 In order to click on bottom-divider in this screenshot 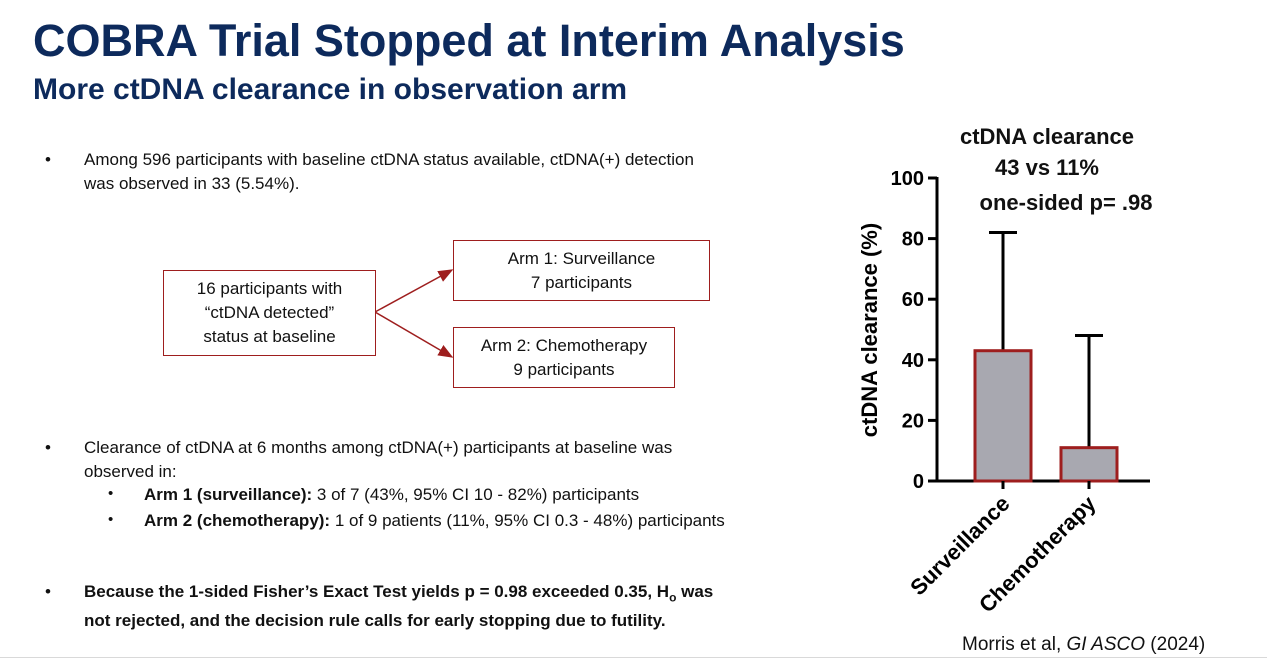, I will do `click(633, 657)`.